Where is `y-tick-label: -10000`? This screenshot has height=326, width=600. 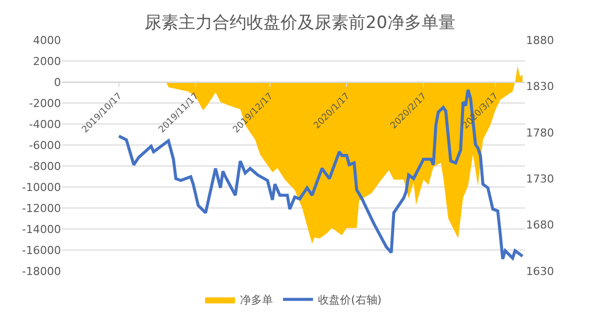
y-tick-label: -10000 is located at coordinates (41, 187).